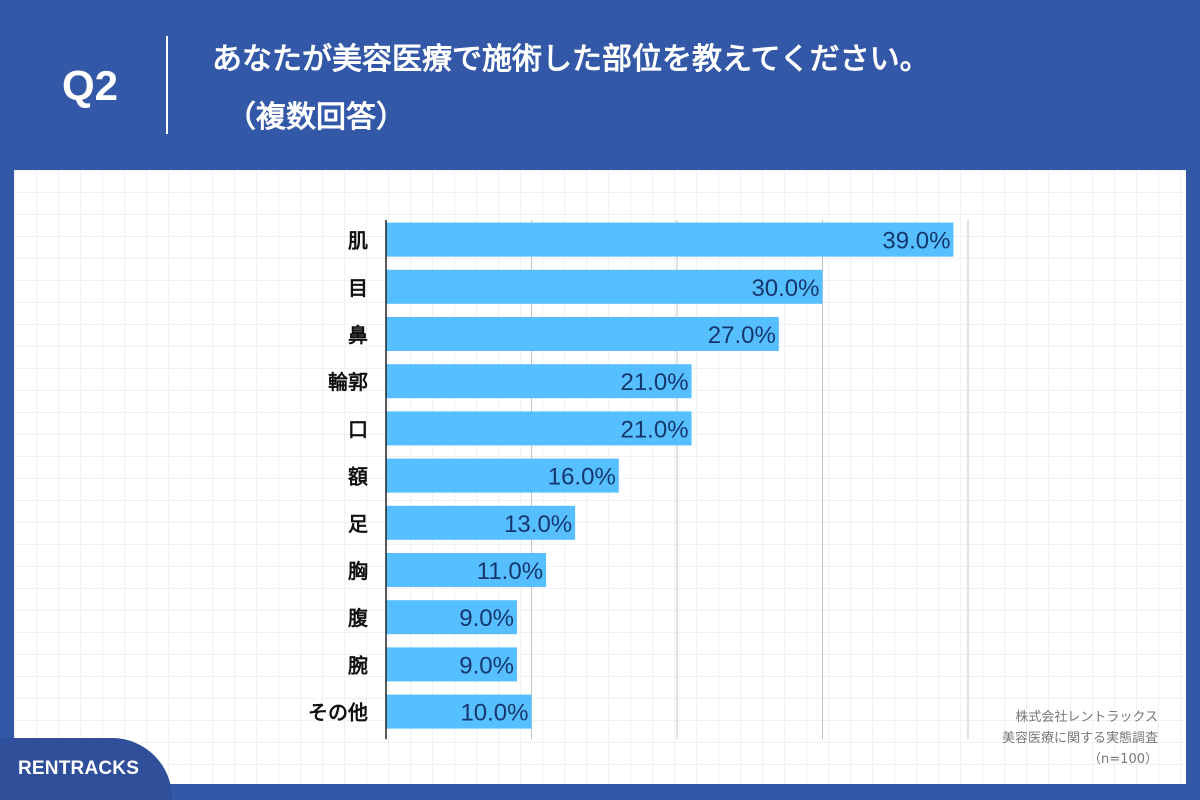 Image resolution: width=1200 pixels, height=800 pixels. I want to click on source-survey: 美容医療に関する実態調査, so click(1079, 738).